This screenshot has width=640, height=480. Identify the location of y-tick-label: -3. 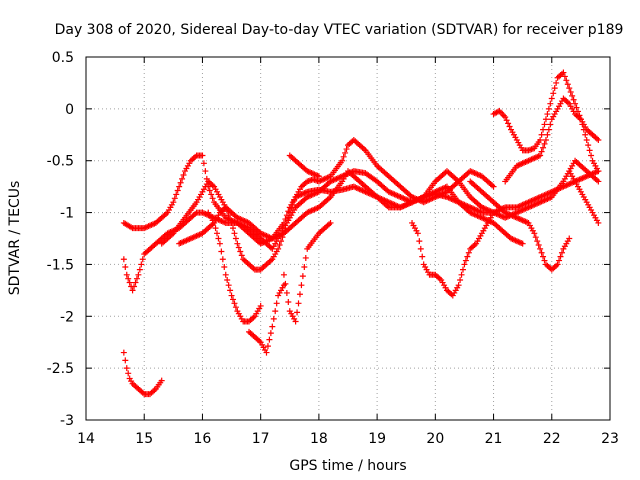
(67, 421).